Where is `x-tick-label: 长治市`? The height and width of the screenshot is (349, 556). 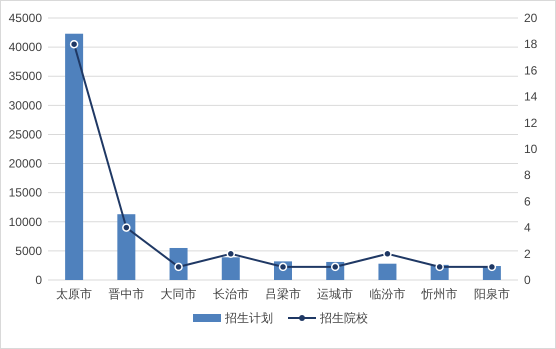
x-tick-label: 长治市 is located at coordinates (230, 294).